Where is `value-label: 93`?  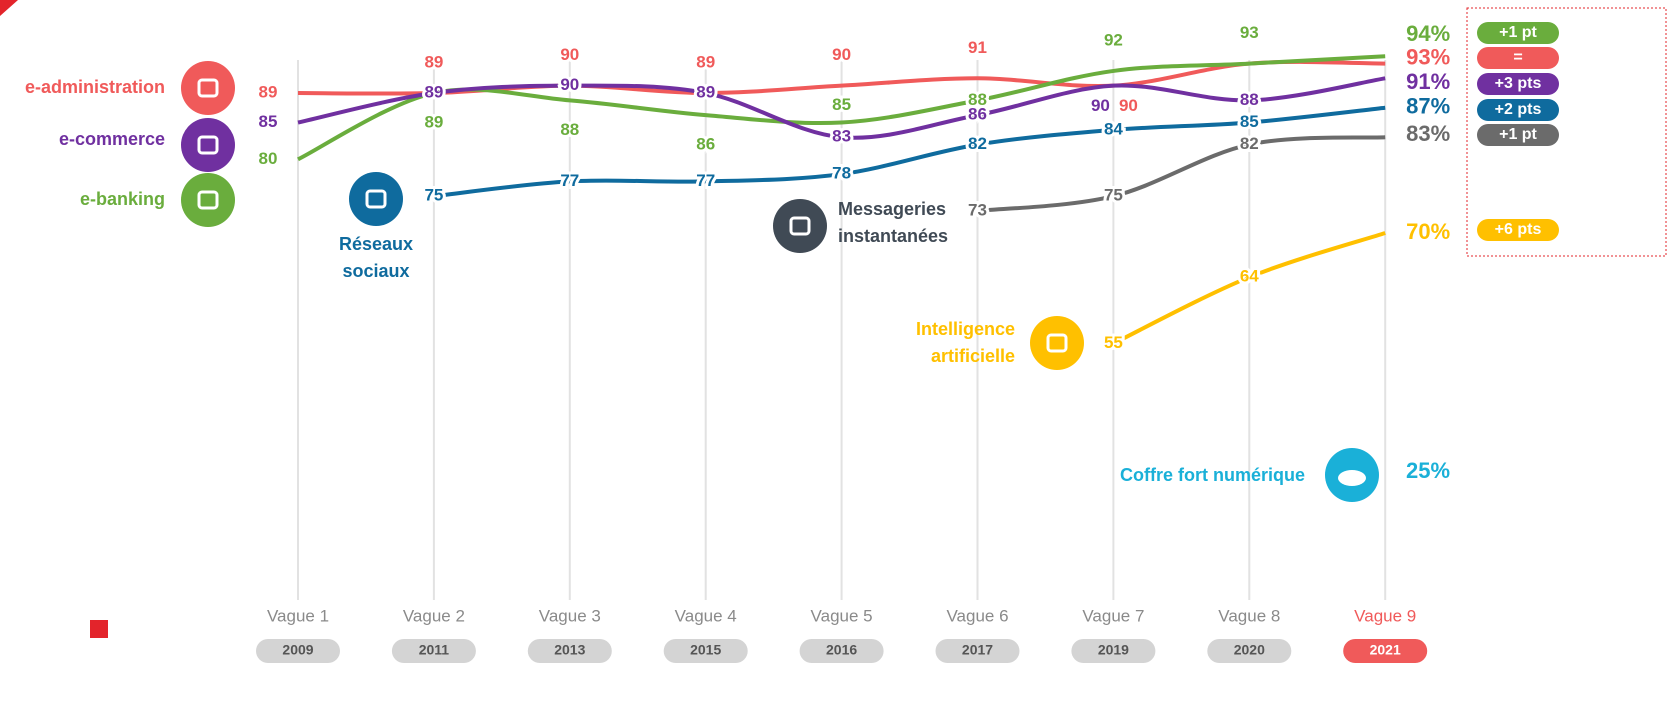 value-label: 93 is located at coordinates (1249, 32).